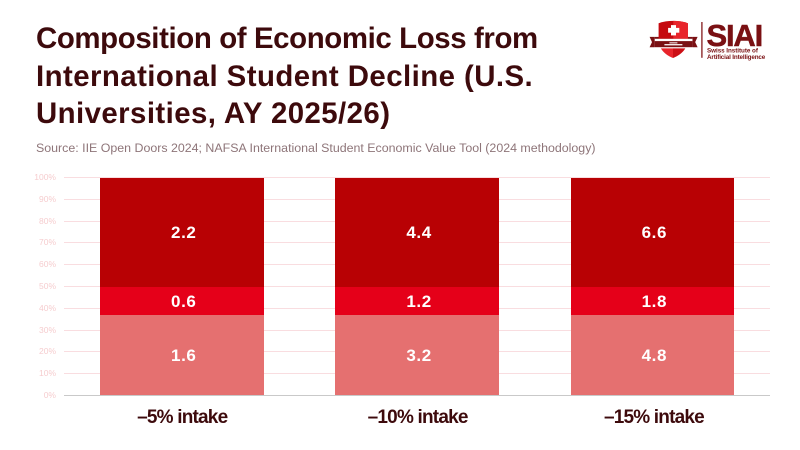  I want to click on svg-text: Swiss Institute of, so click(733, 50).